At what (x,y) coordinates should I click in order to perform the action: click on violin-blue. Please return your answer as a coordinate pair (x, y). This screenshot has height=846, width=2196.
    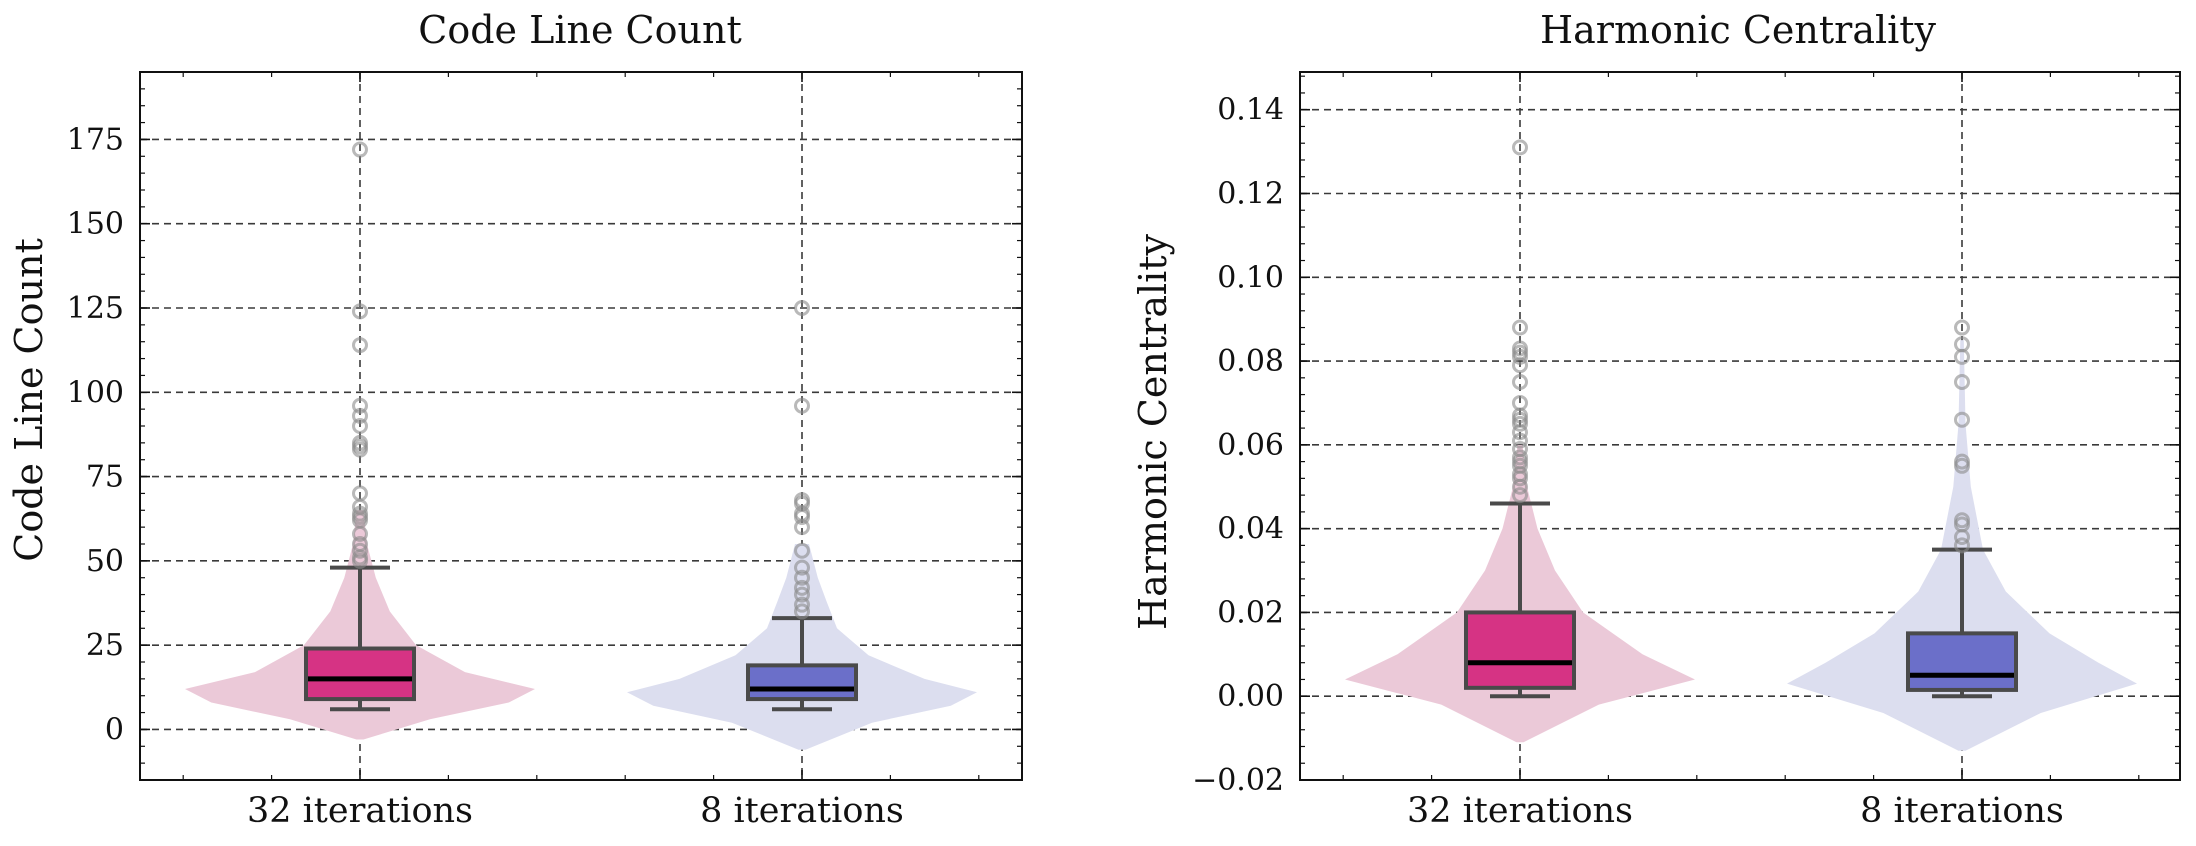
    Looking at the image, I should click on (1962, 545).